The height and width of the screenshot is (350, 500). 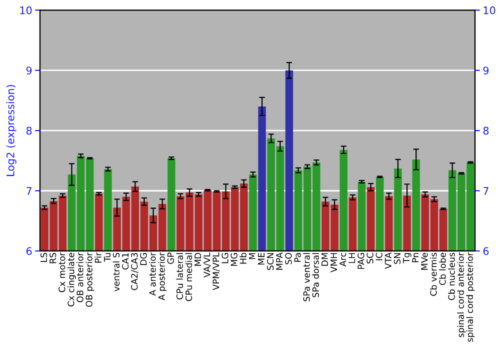 What do you see at coordinates (333, 262) in the screenshot?
I see `x-tick-label: VMH` at bounding box center [333, 262].